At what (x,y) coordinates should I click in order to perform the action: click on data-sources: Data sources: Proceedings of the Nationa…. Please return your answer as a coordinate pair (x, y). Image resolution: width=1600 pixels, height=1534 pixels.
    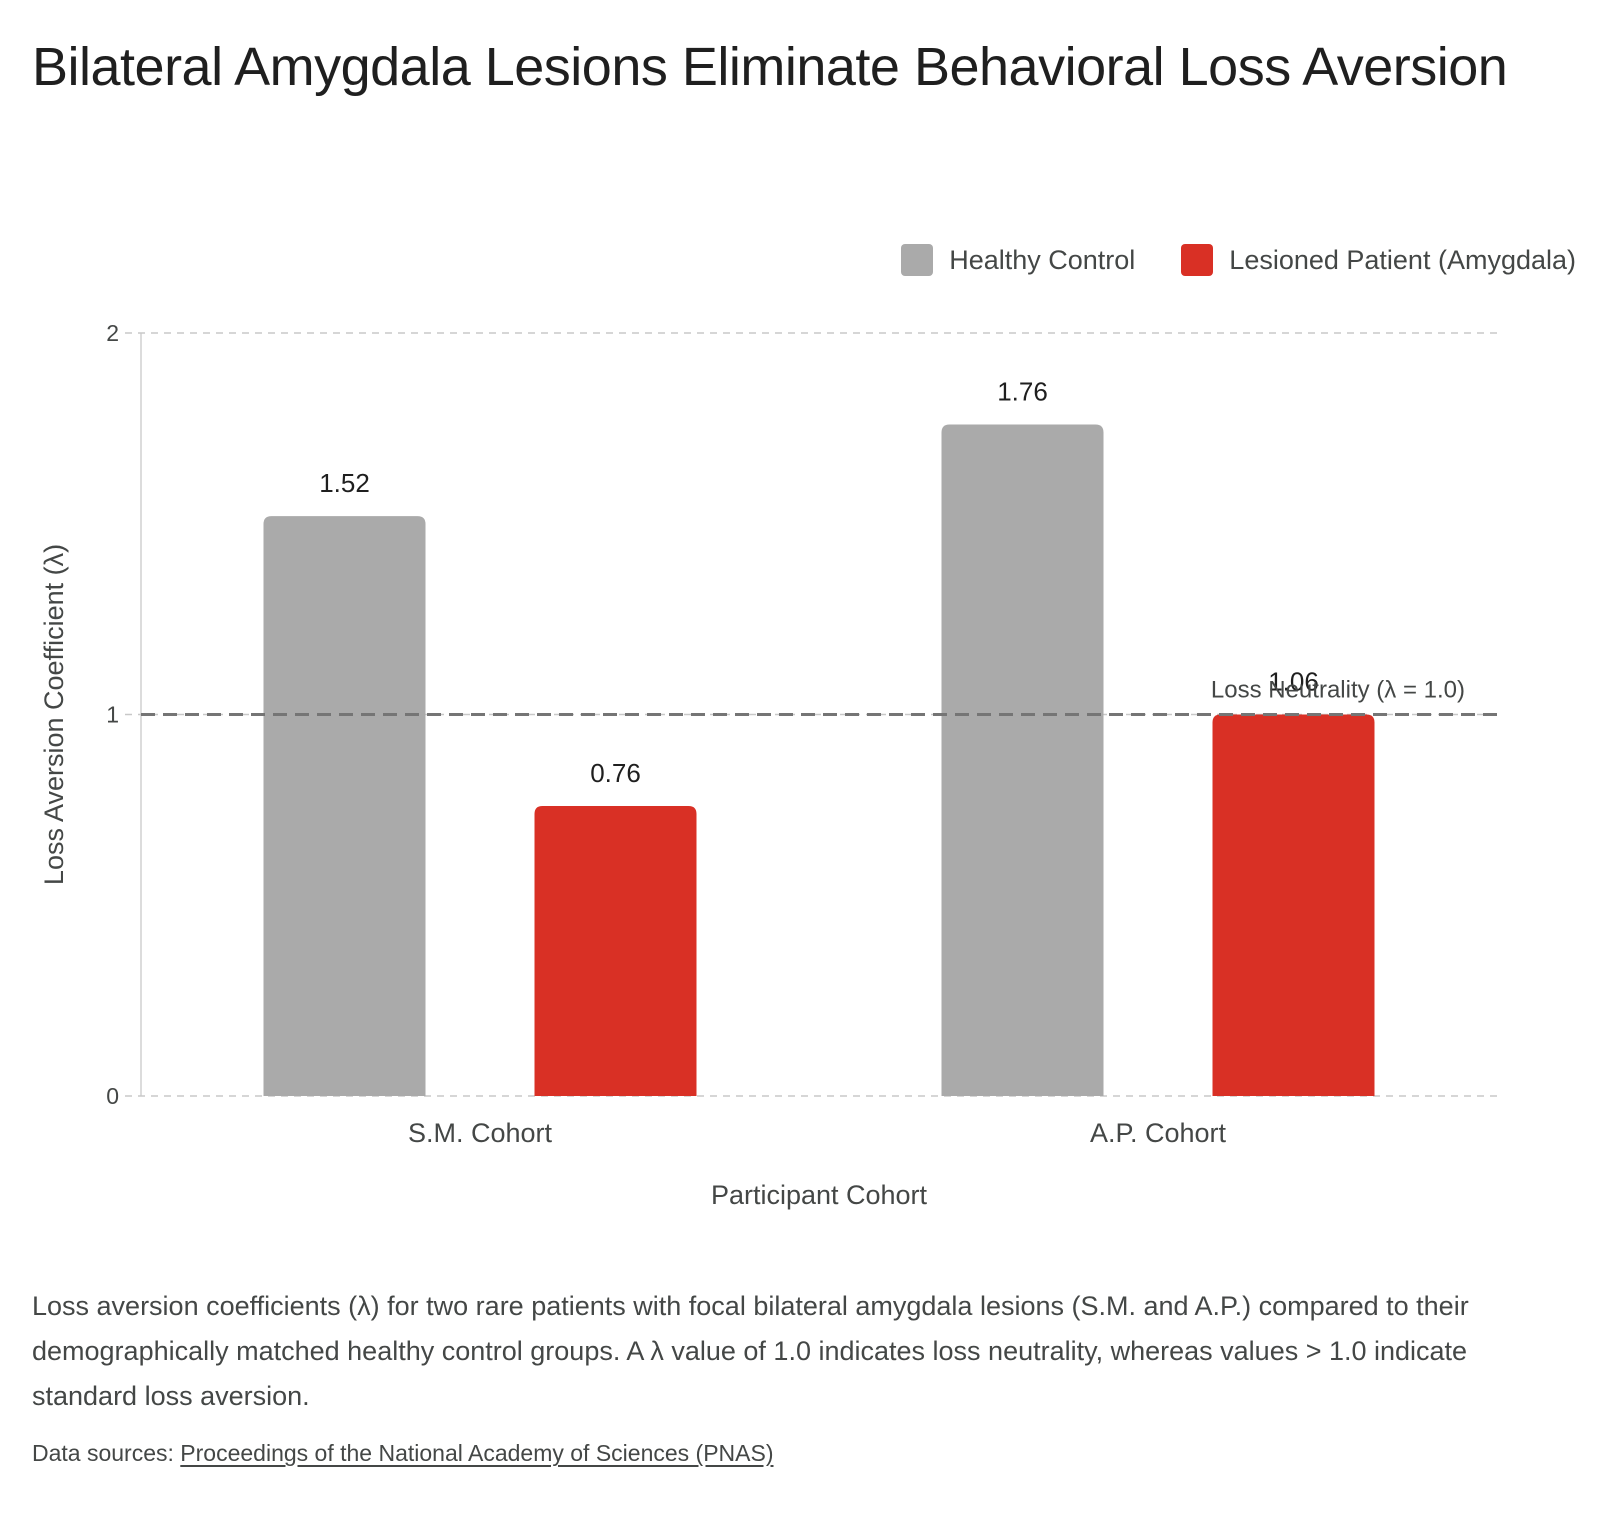
    Looking at the image, I should click on (403, 1453).